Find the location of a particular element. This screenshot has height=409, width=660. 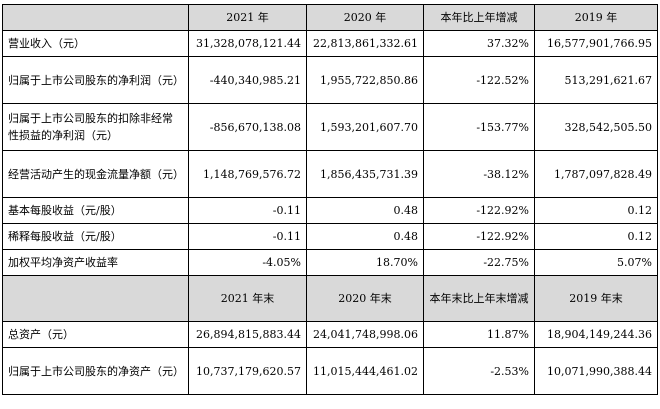

header-cell-2019-end: 2019 年末 is located at coordinates (596, 298).